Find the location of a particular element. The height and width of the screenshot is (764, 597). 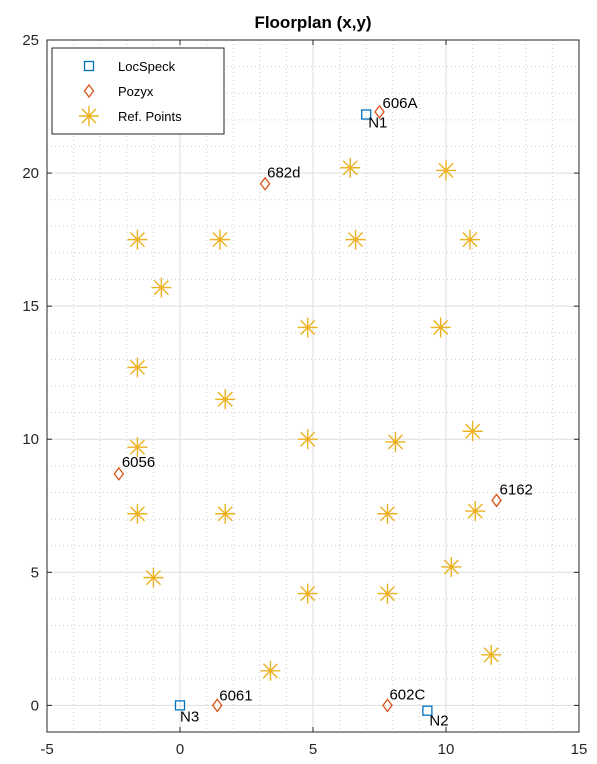

y-tick-label: 15 is located at coordinates (30, 306).